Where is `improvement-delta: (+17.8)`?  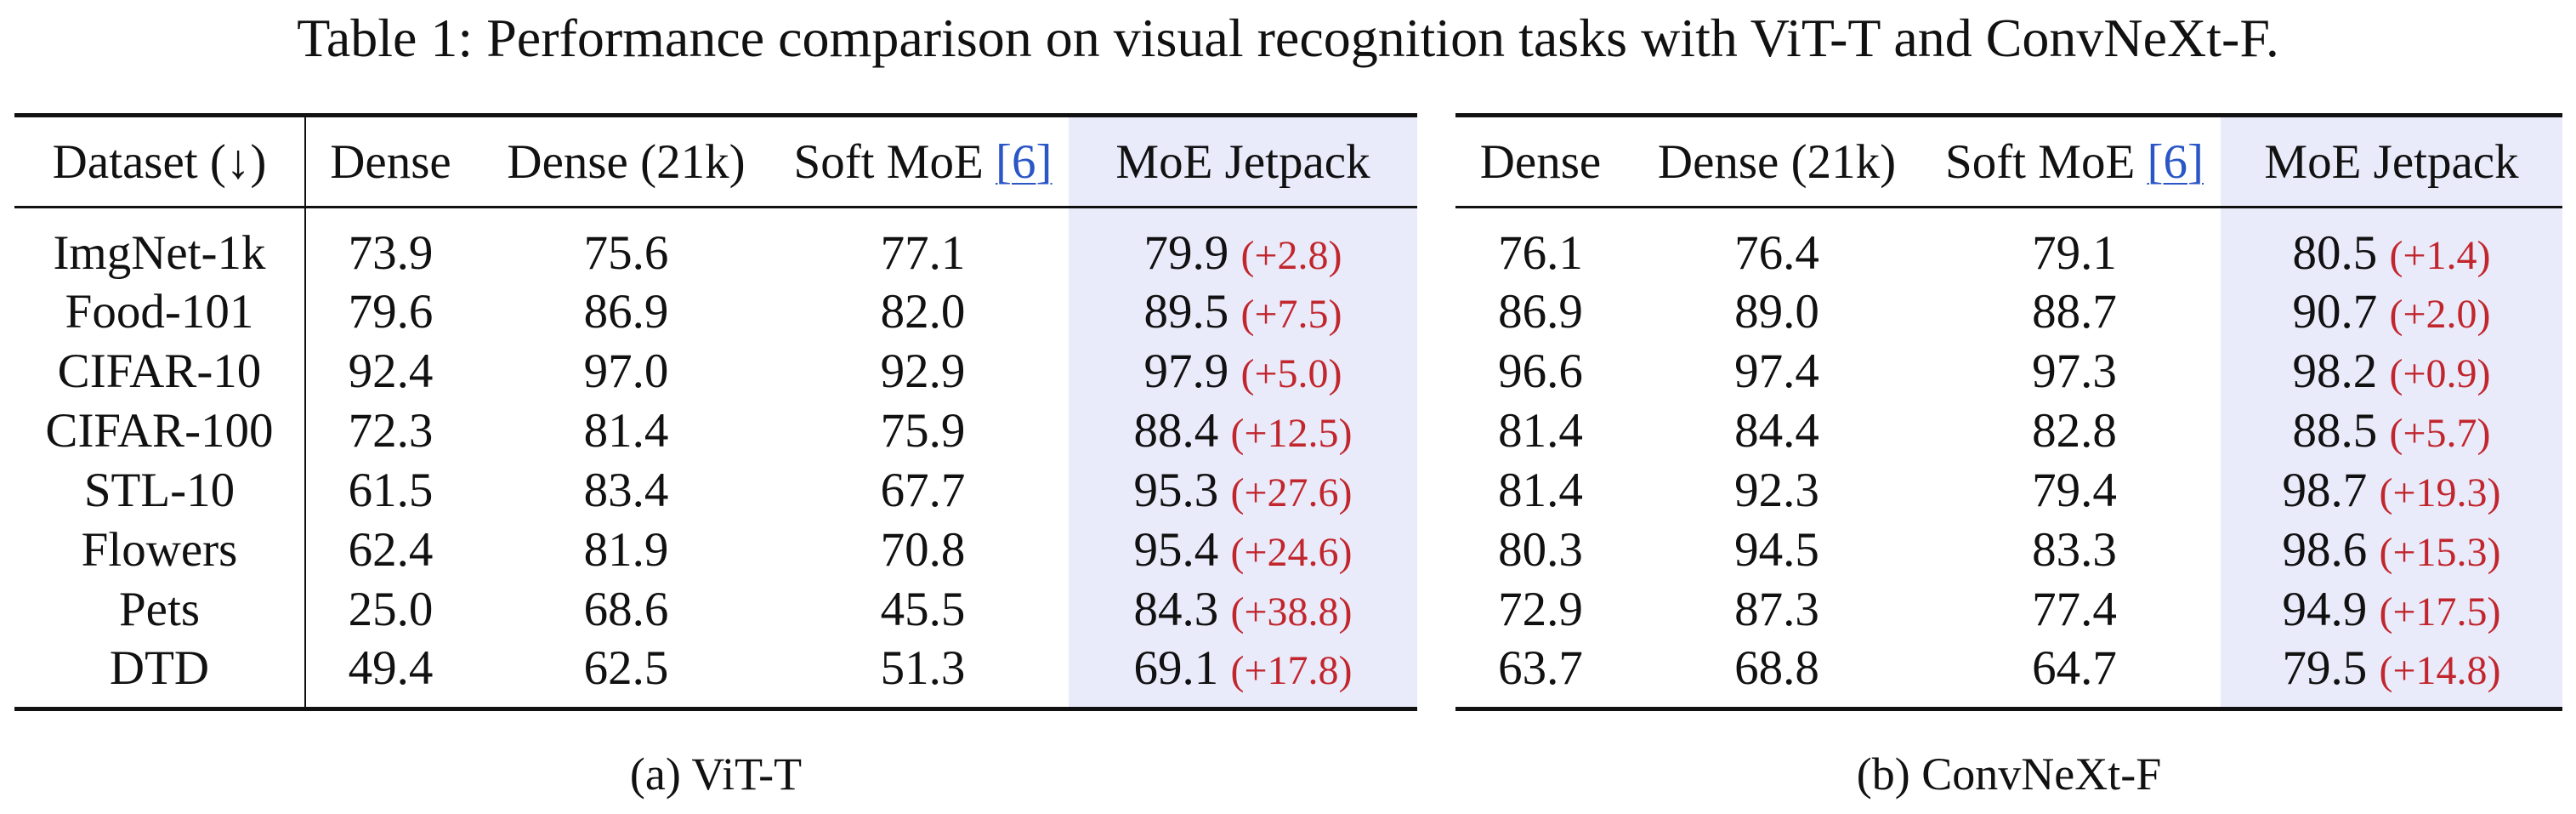
improvement-delta: (+17.8) is located at coordinates (1291, 670).